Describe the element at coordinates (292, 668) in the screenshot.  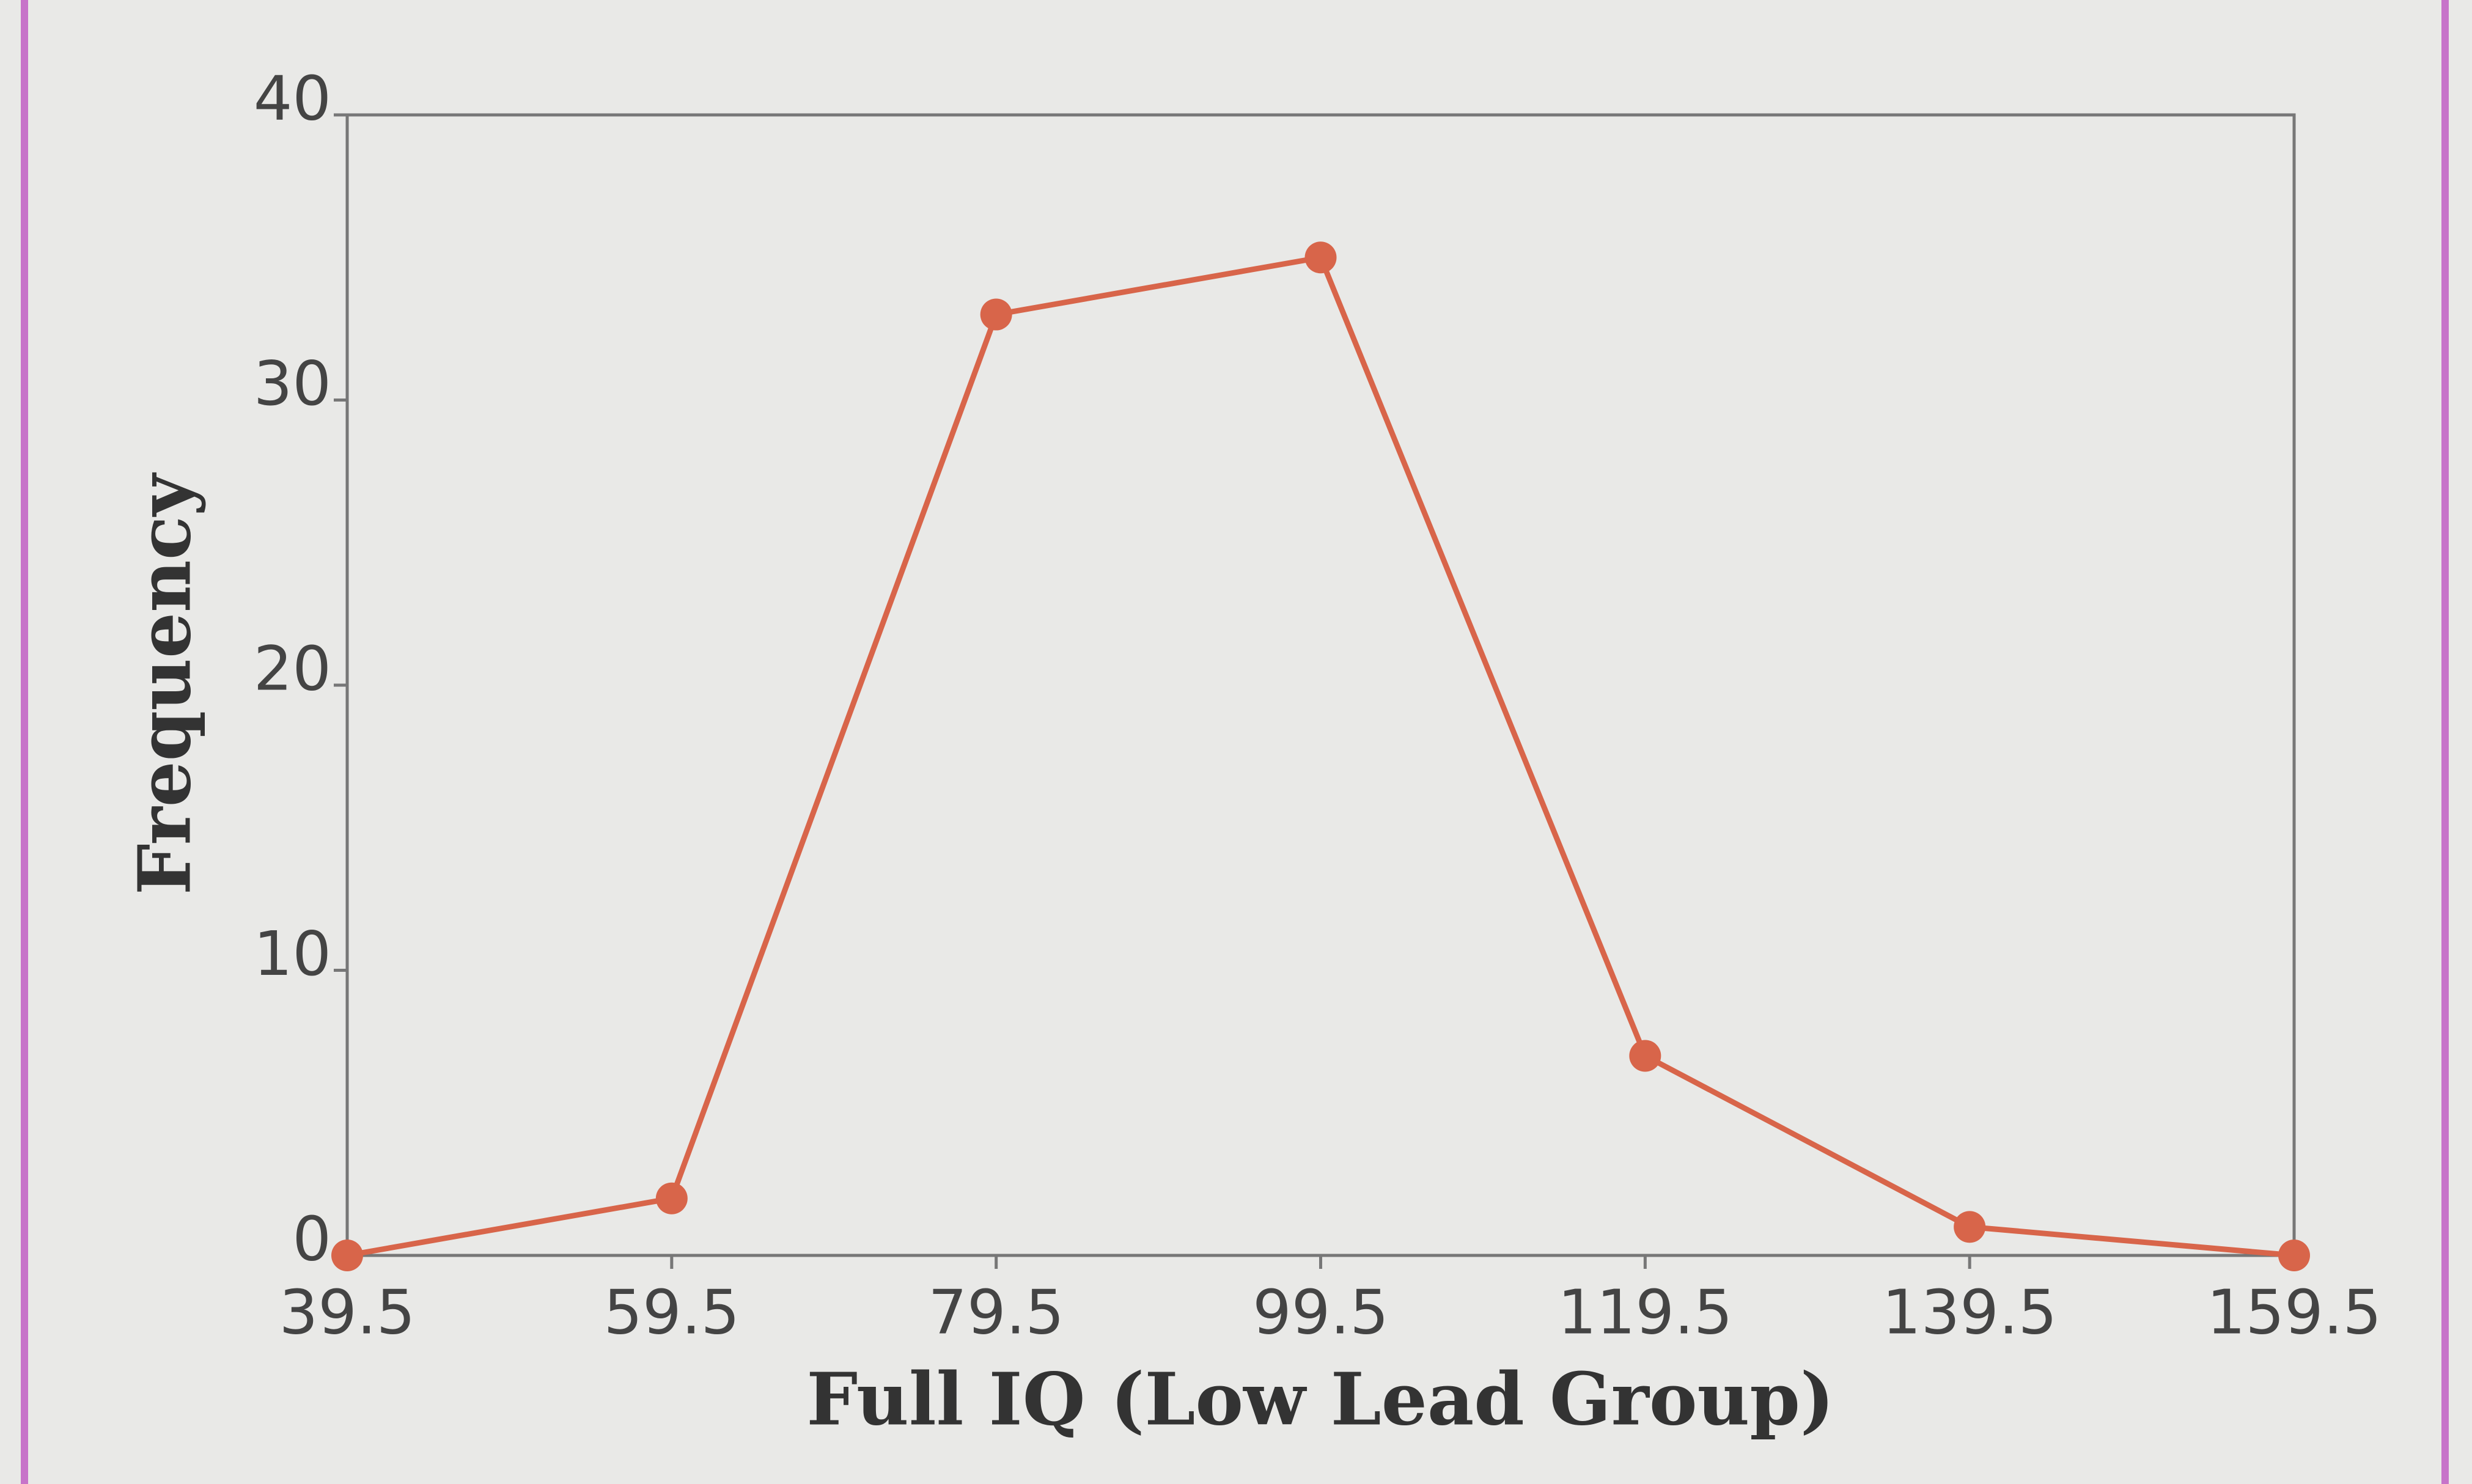
I see `y-tick-label: 20` at that location.